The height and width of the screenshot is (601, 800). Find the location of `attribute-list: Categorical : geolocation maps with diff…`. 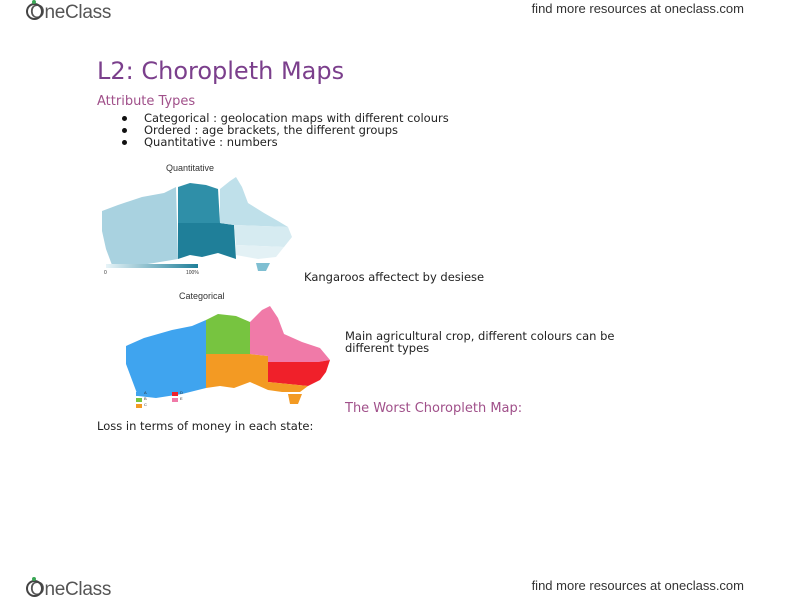

attribute-list: Categorical : geolocation maps with diff… is located at coordinates (285, 130).